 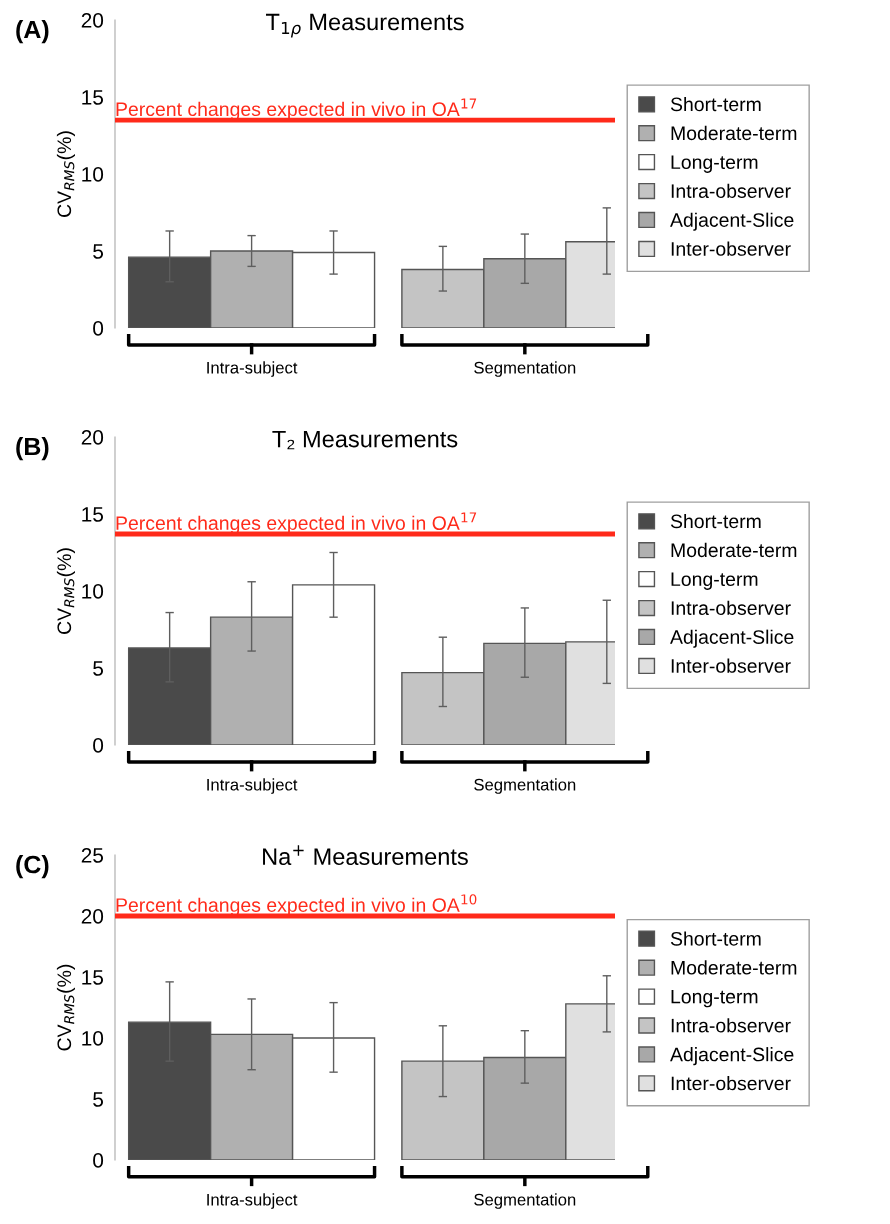 What do you see at coordinates (32, 867) in the screenshot?
I see `text: (C)` at bounding box center [32, 867].